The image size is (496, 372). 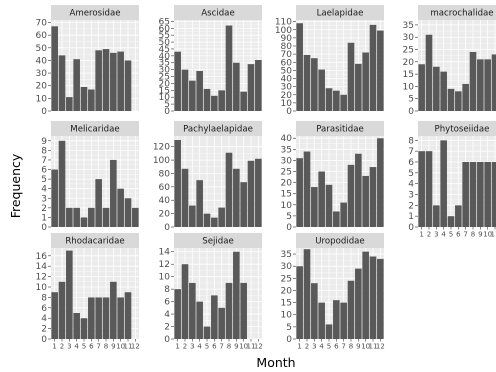 What do you see at coordinates (307, 347) in the screenshot?
I see `x-tick-label: 2` at bounding box center [307, 347].